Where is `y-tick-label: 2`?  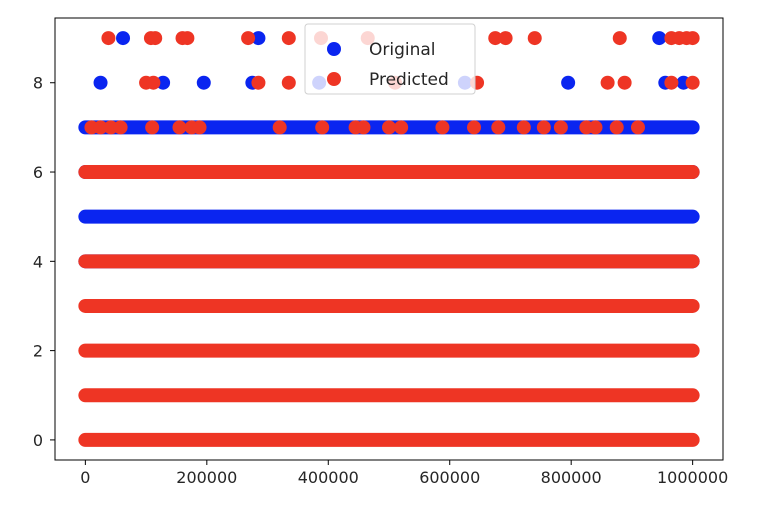
y-tick-label: 2 is located at coordinates (38, 351).